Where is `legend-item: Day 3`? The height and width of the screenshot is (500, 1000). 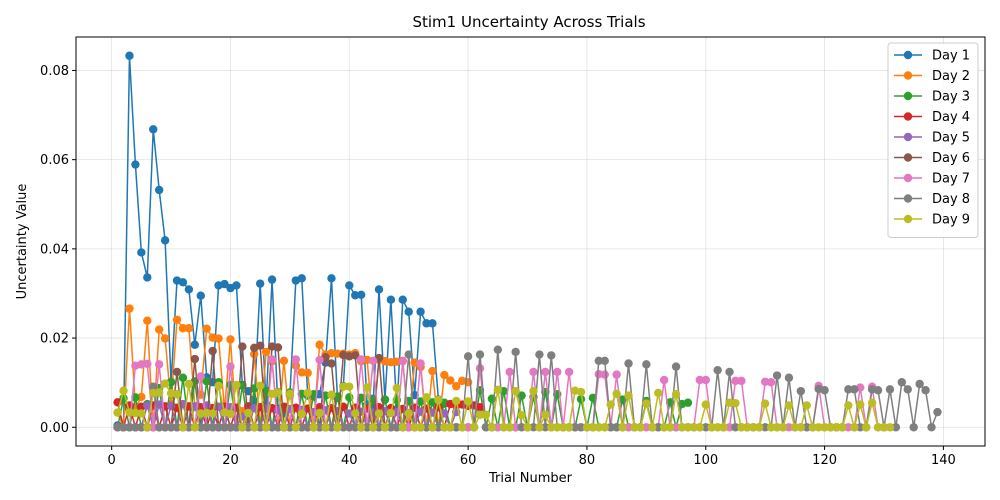
legend-item: Day 3 is located at coordinates (932, 97).